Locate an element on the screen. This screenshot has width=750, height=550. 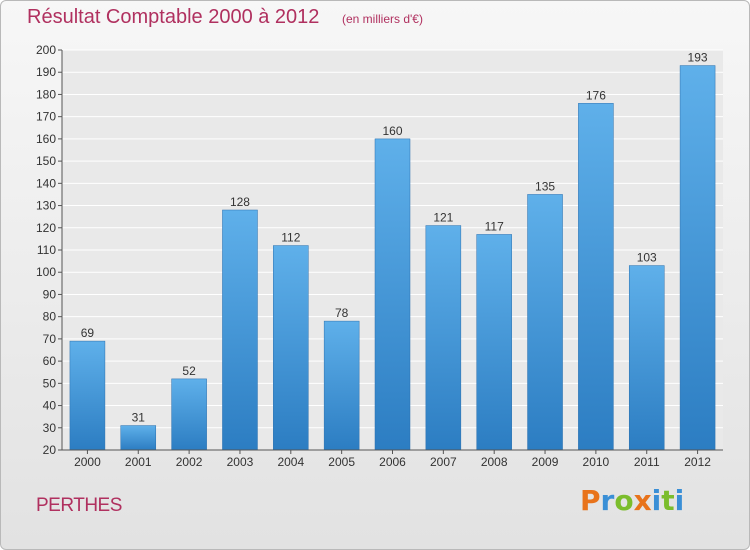
y-tick-label: 100 is located at coordinates (46, 272).